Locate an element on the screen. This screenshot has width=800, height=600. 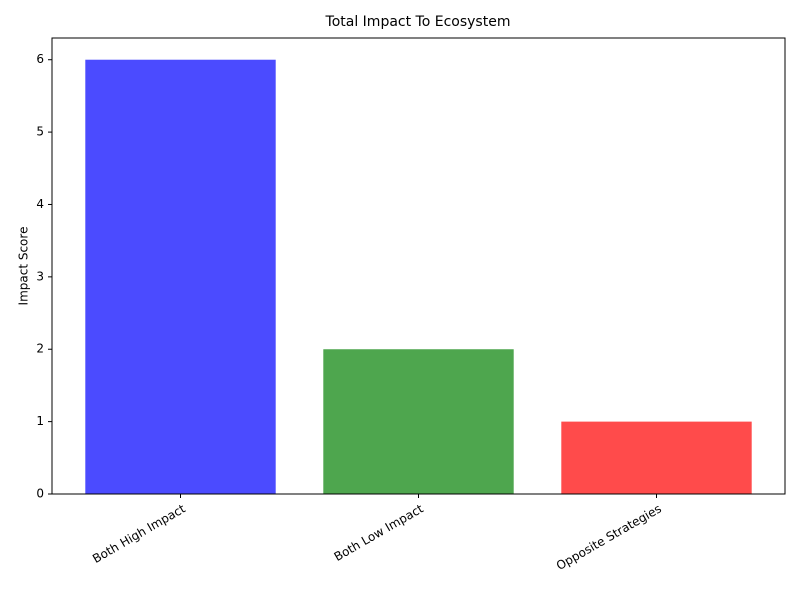
y-tick-label: 6 is located at coordinates (40, 59).